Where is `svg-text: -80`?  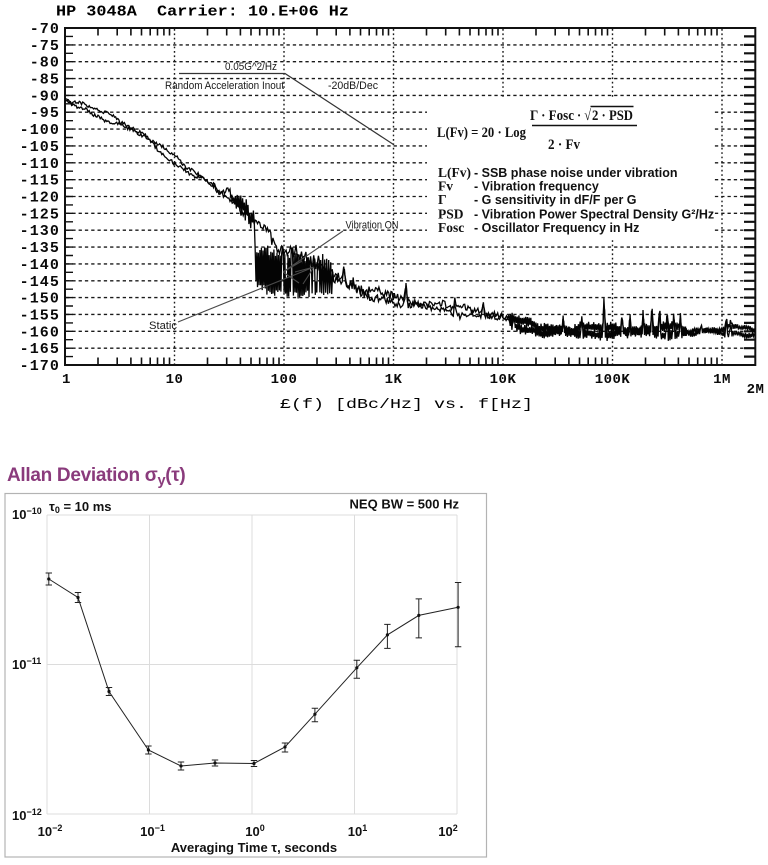
svg-text: -80 is located at coordinates (45, 63).